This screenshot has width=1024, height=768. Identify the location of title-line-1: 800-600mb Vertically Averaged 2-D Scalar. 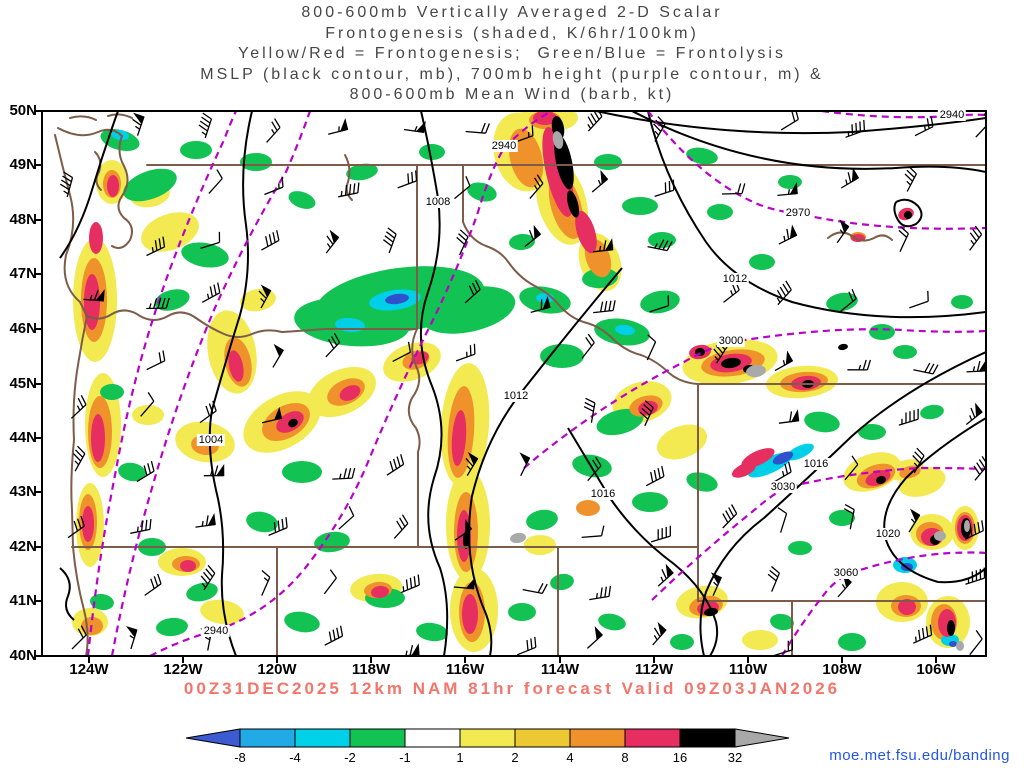
(512, 12).